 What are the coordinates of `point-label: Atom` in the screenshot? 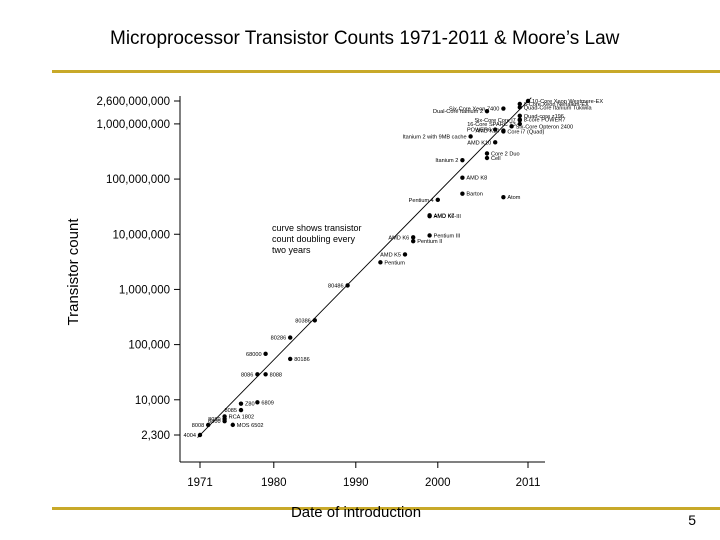 It's located at (513, 198).